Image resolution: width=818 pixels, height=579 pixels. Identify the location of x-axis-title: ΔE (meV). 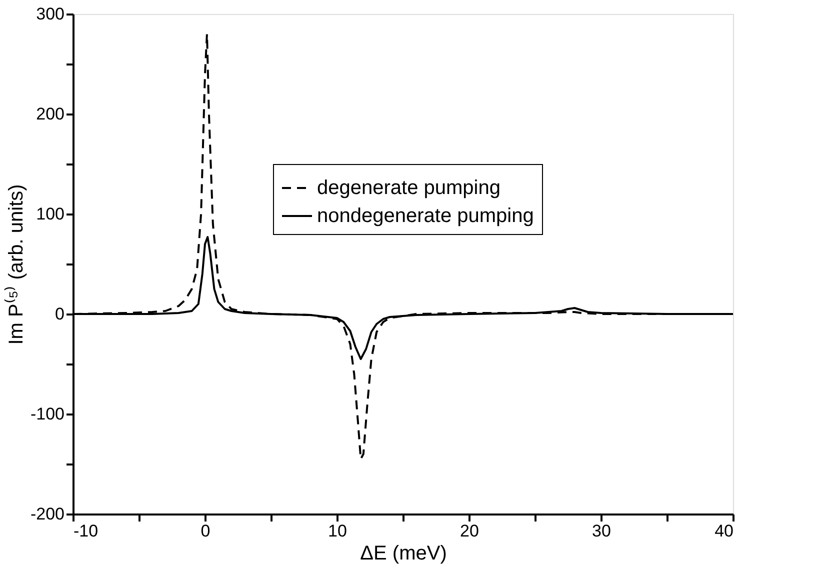
(403, 553).